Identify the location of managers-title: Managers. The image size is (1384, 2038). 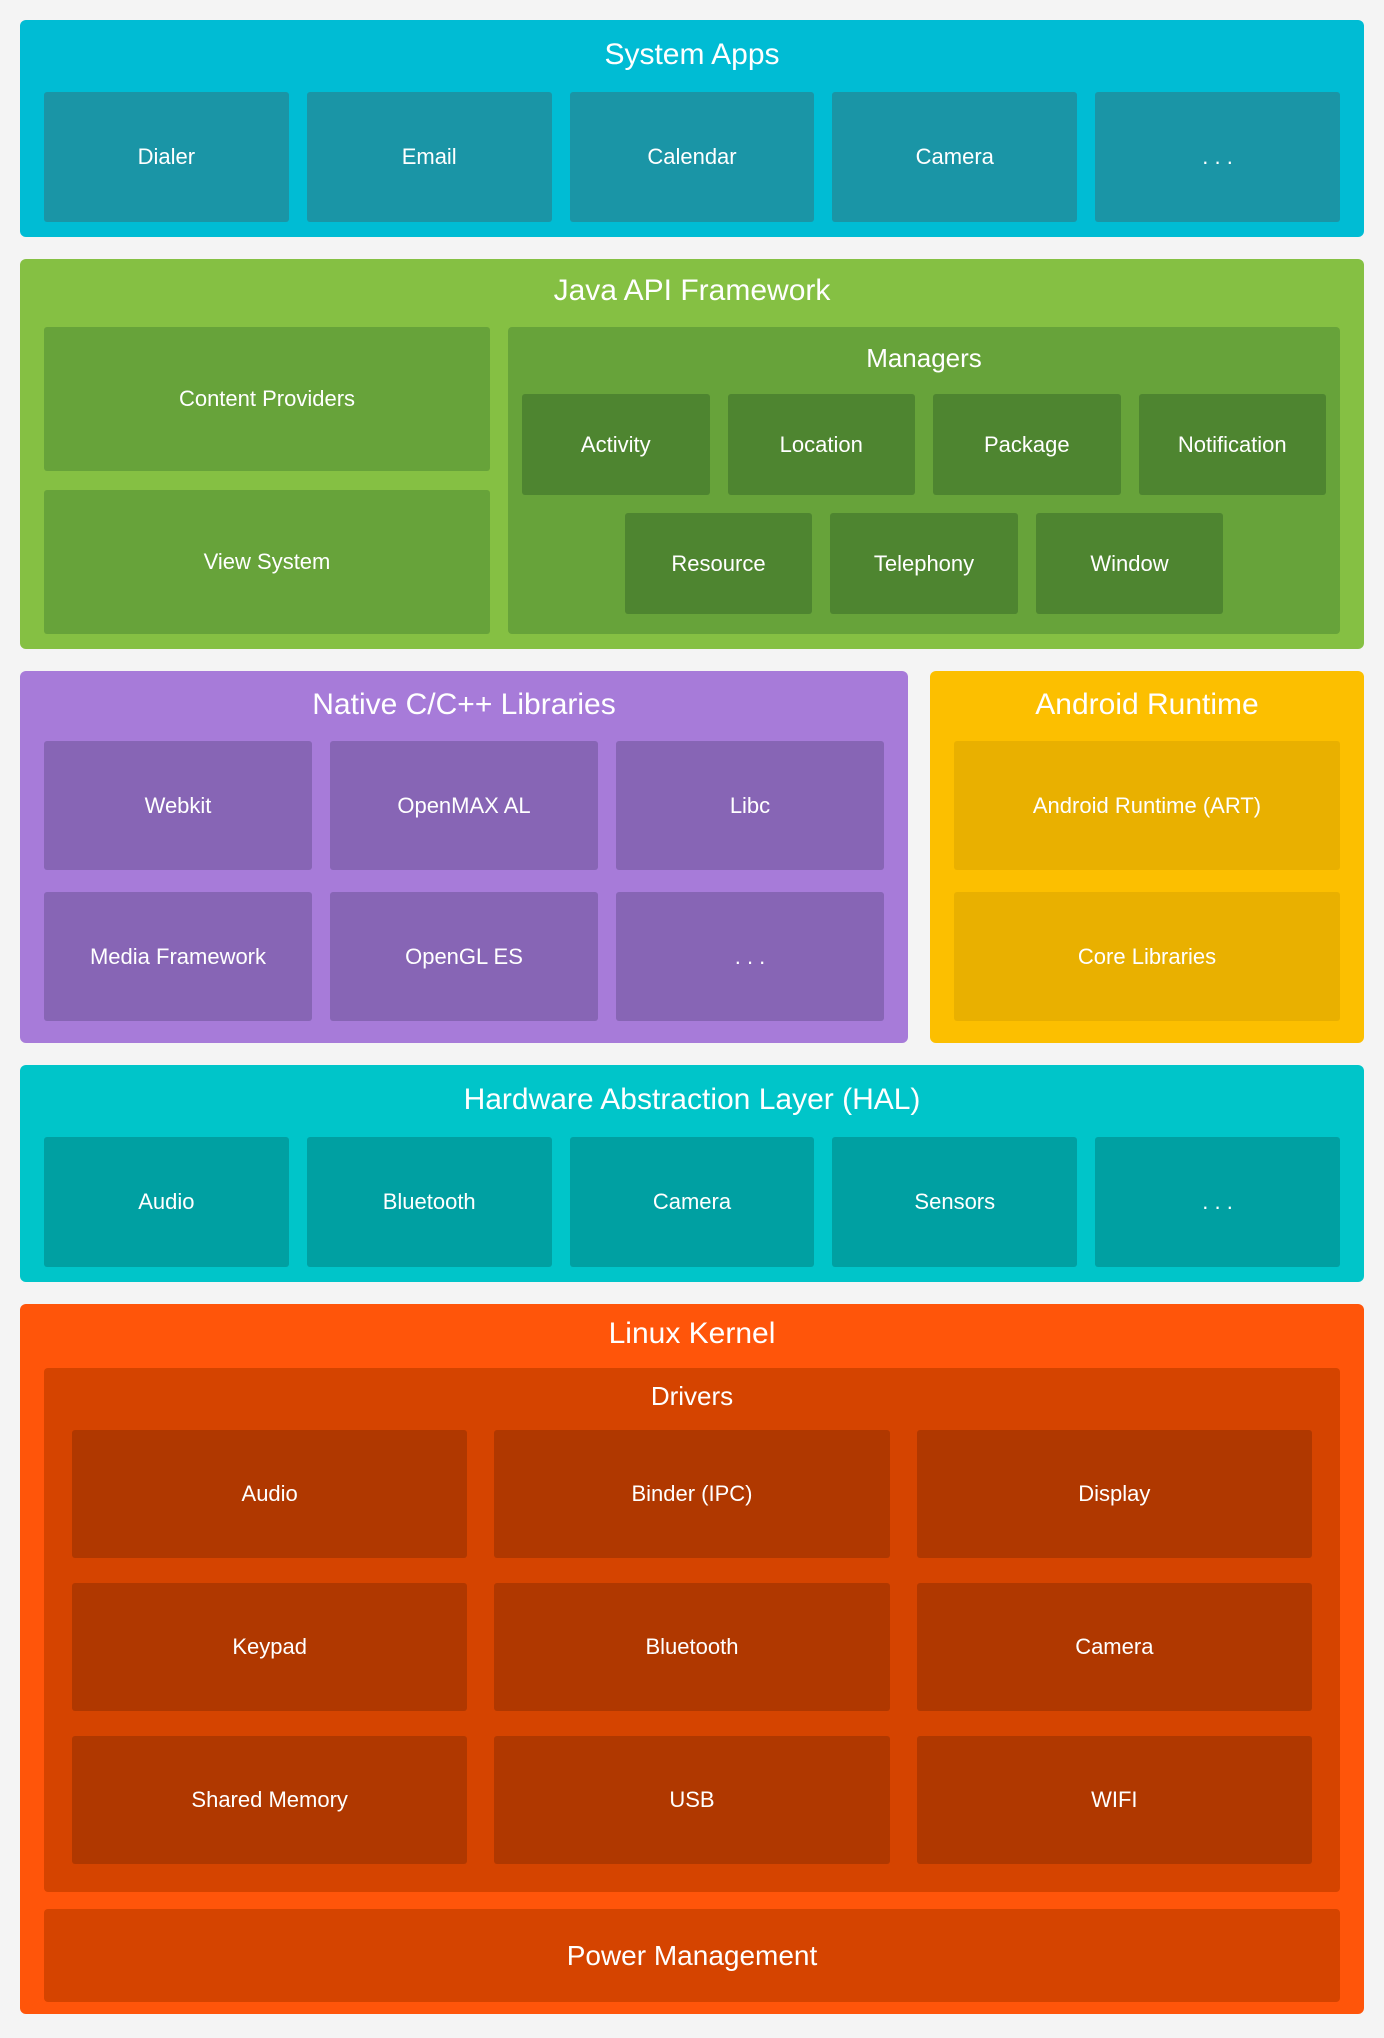
(924, 358).